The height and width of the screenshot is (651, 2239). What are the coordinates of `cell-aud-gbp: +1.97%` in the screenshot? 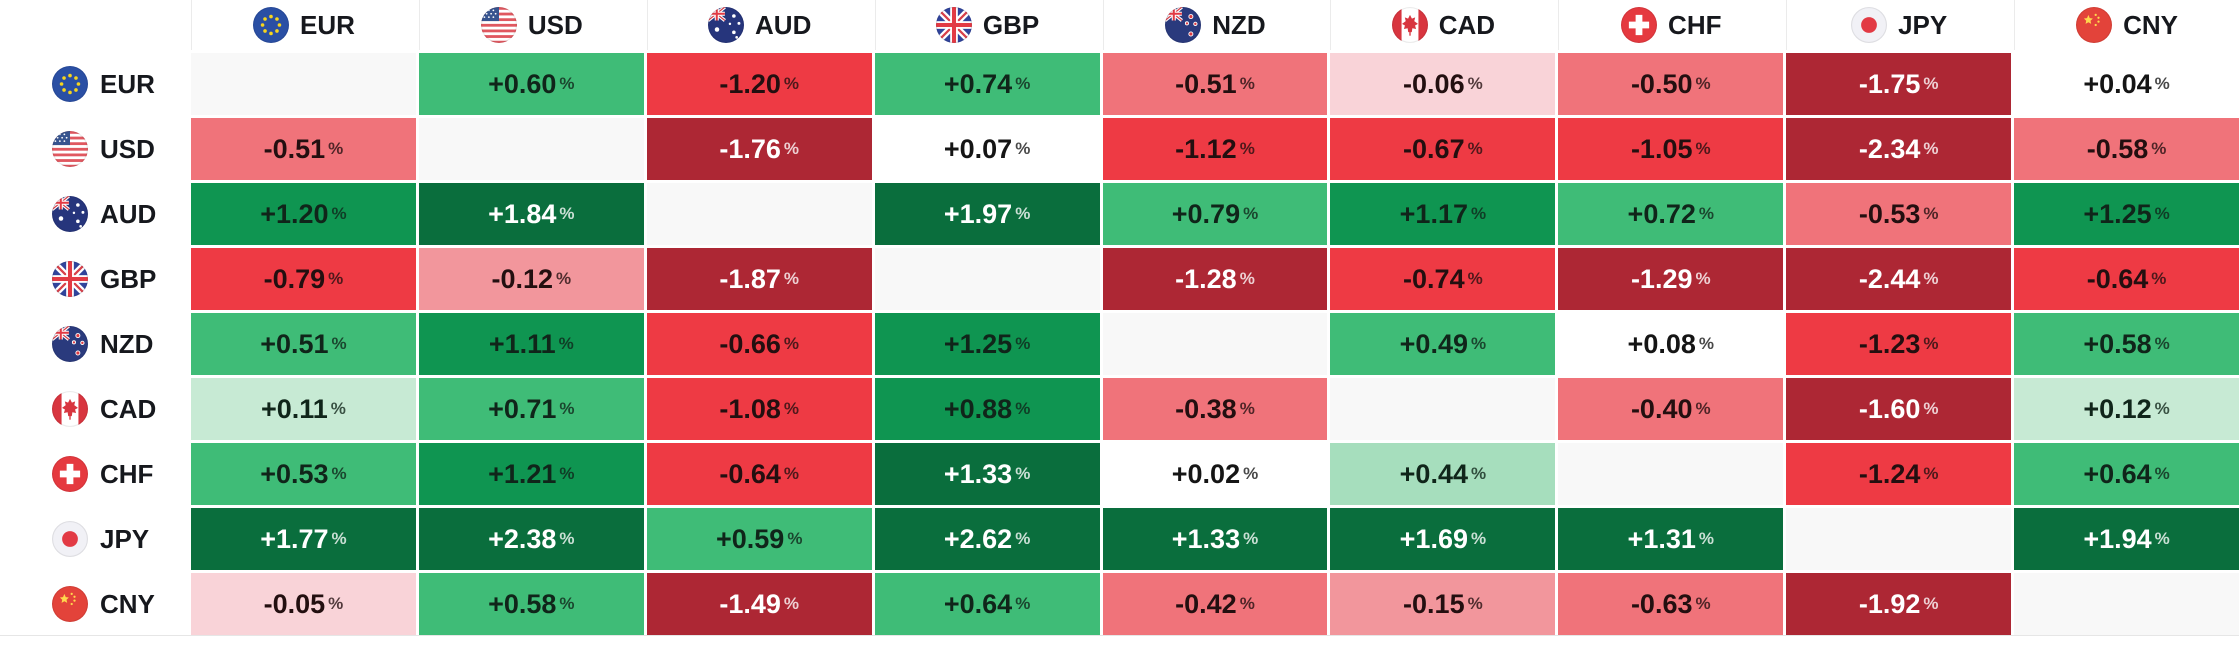 It's located at (987, 214).